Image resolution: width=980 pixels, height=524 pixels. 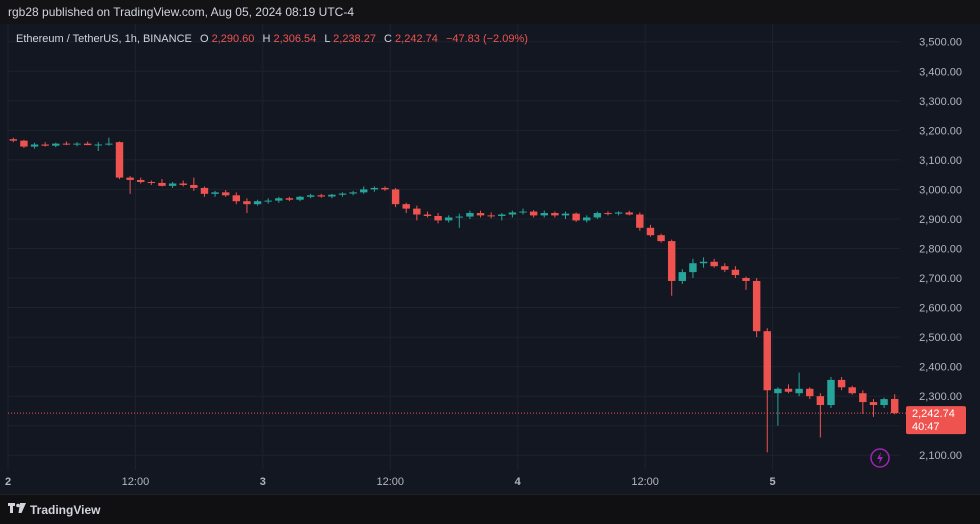 What do you see at coordinates (327, 39) in the screenshot?
I see `legend-l-label: L` at bounding box center [327, 39].